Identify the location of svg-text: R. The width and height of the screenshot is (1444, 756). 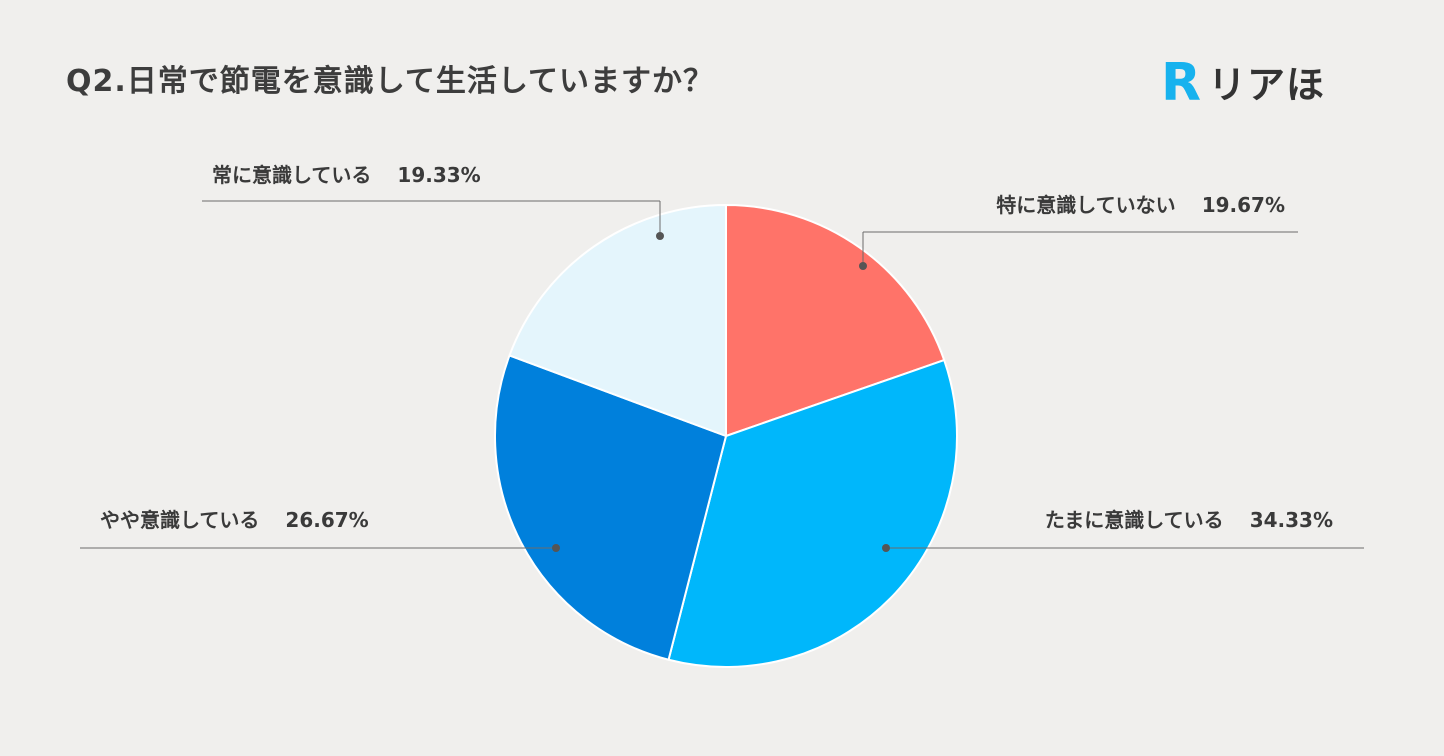
(1181, 81).